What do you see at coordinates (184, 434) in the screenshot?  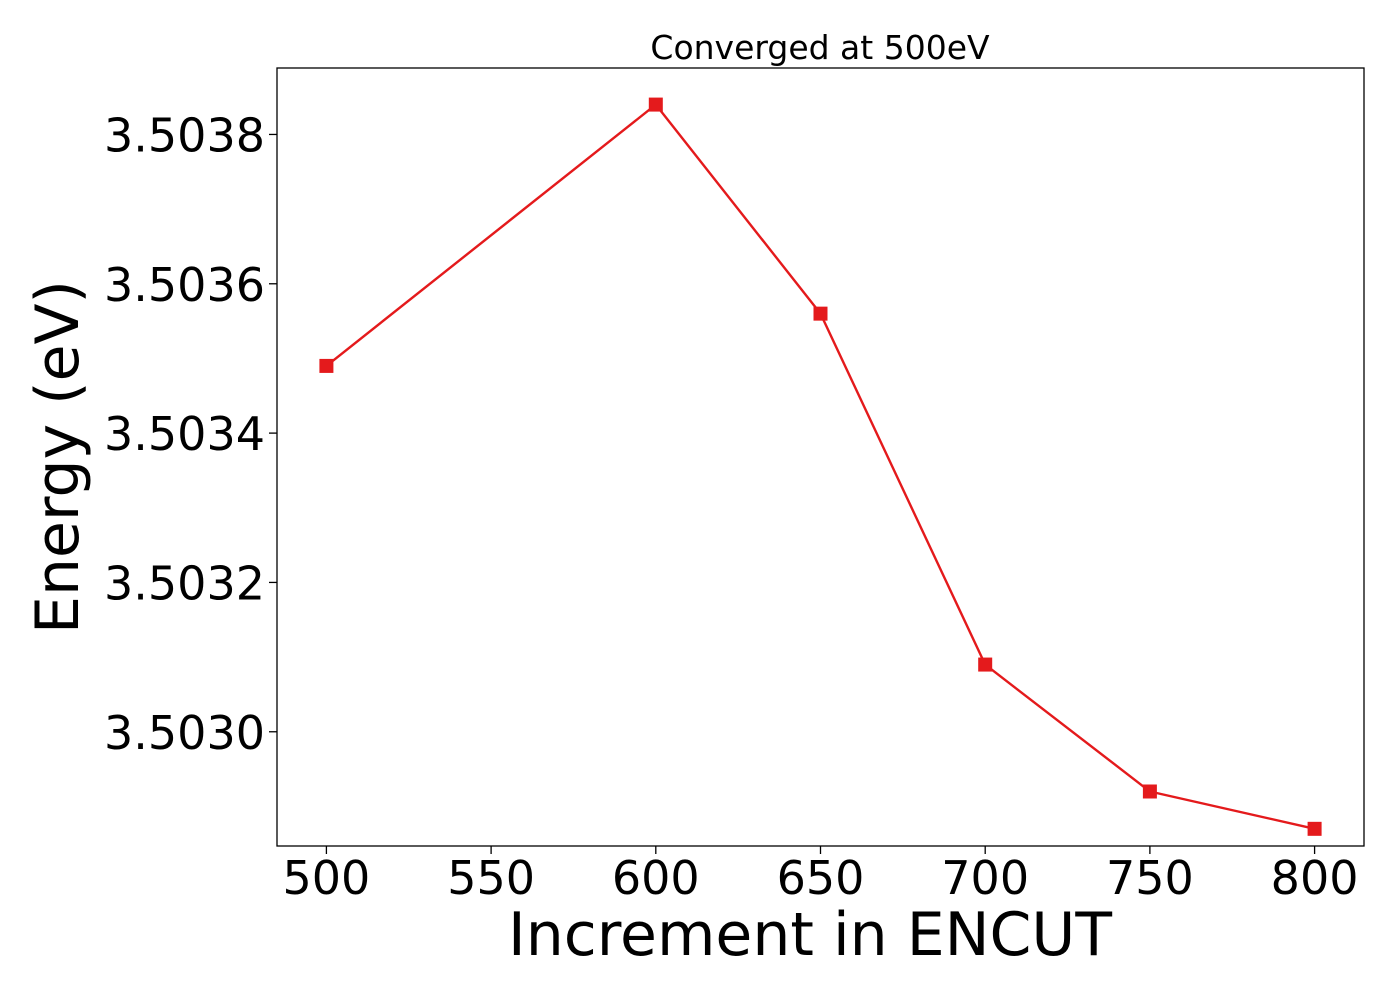 I see `y-tick-label: 3.5034` at bounding box center [184, 434].